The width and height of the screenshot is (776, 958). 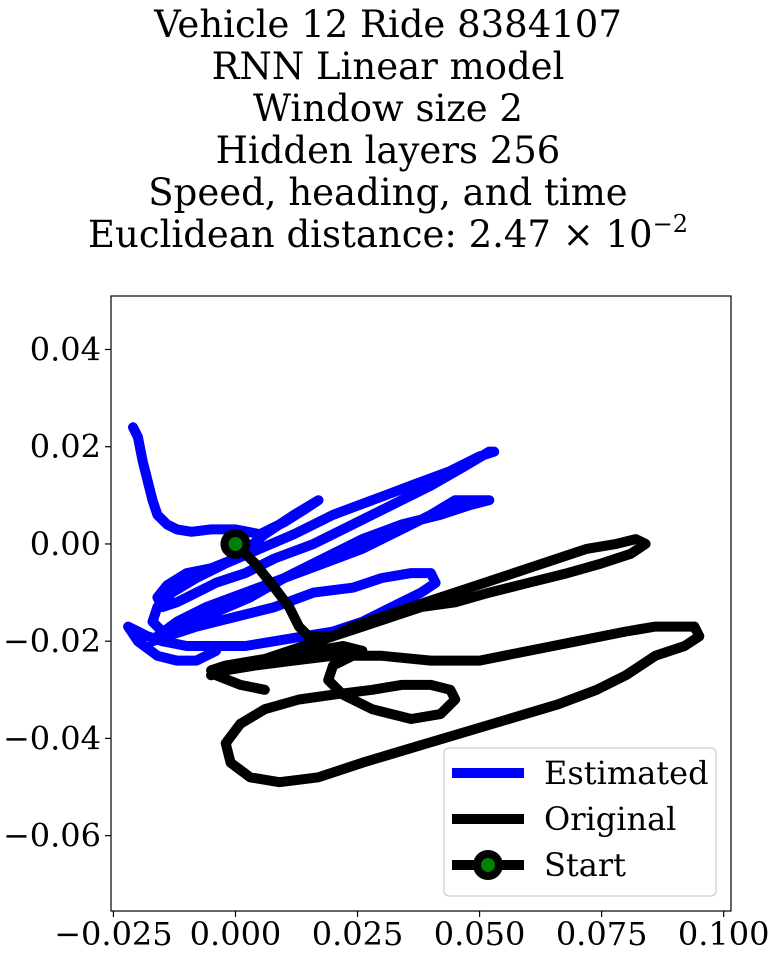 What do you see at coordinates (65, 349) in the screenshot?
I see `y-tick-label: 0.04` at bounding box center [65, 349].